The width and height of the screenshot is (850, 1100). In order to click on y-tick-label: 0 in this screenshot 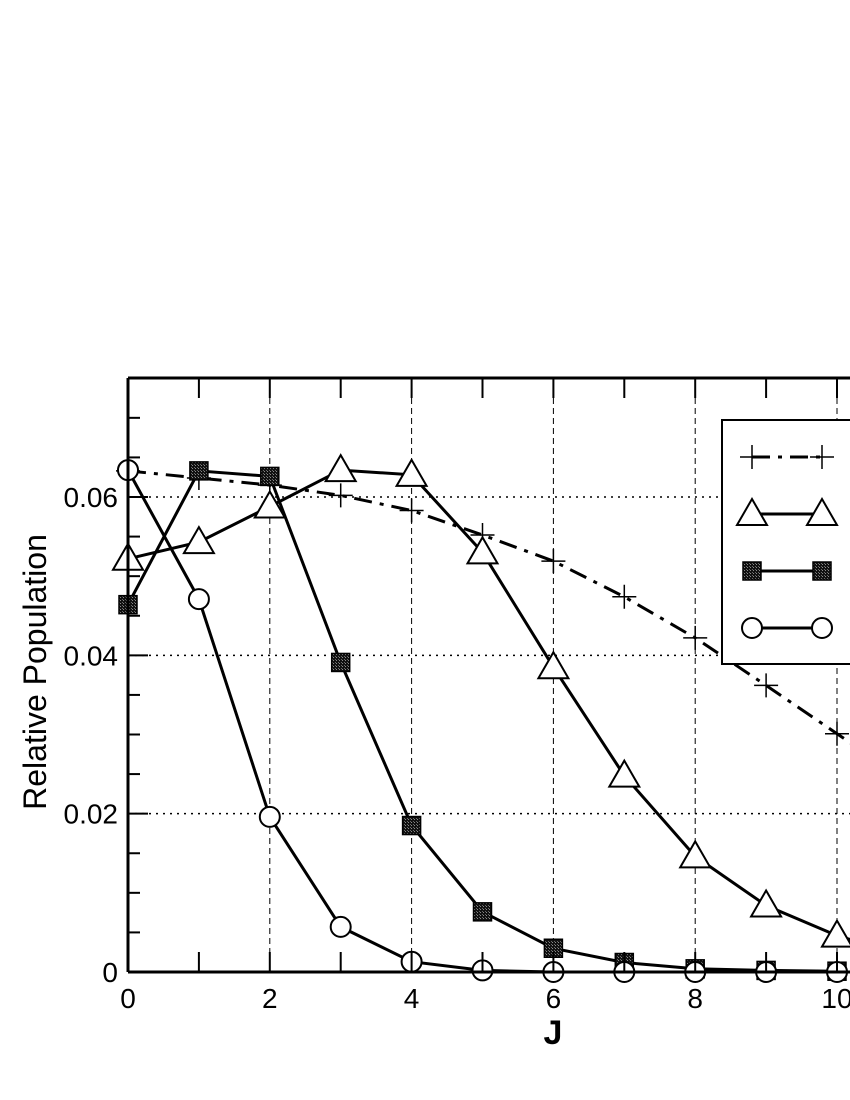, I will do `click(110, 972)`.